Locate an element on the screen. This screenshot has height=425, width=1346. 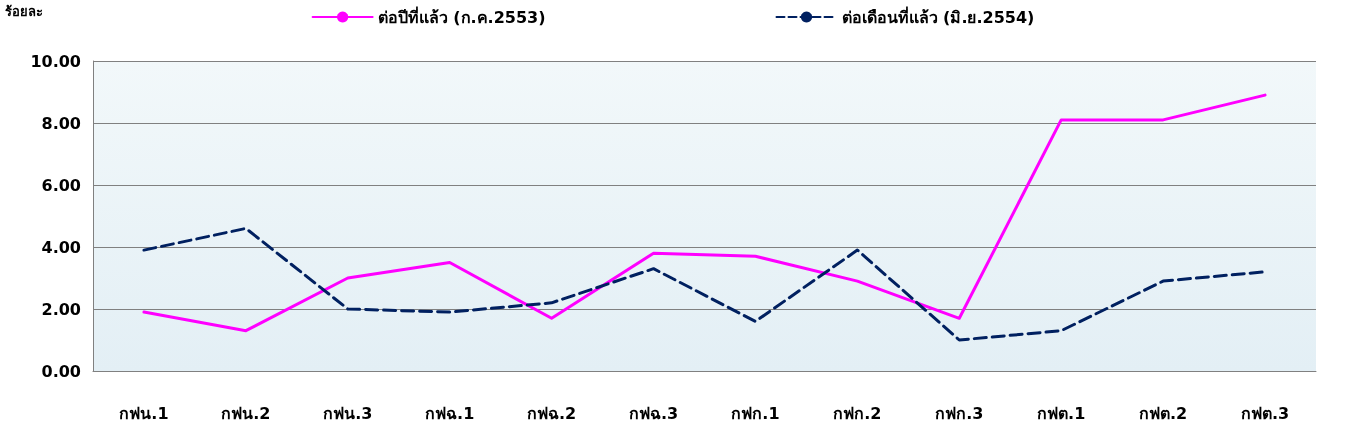
x-tick-label: กฟน.1 is located at coordinates (144, 413).